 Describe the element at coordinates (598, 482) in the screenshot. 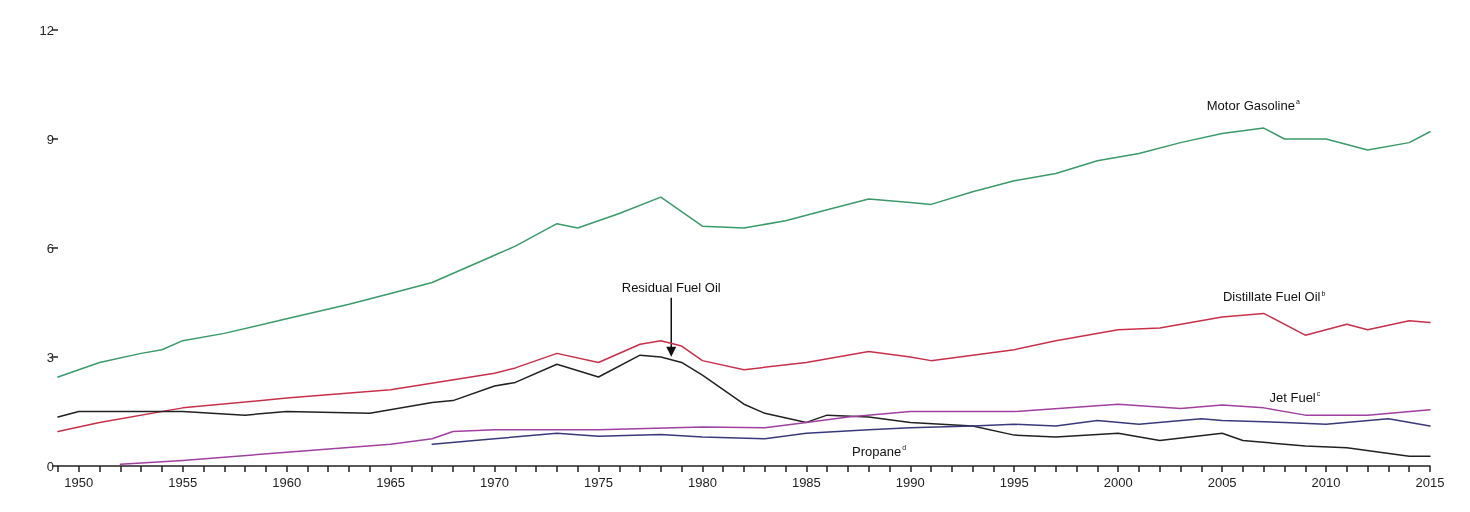

I see `x-tick-label: 1975` at that location.